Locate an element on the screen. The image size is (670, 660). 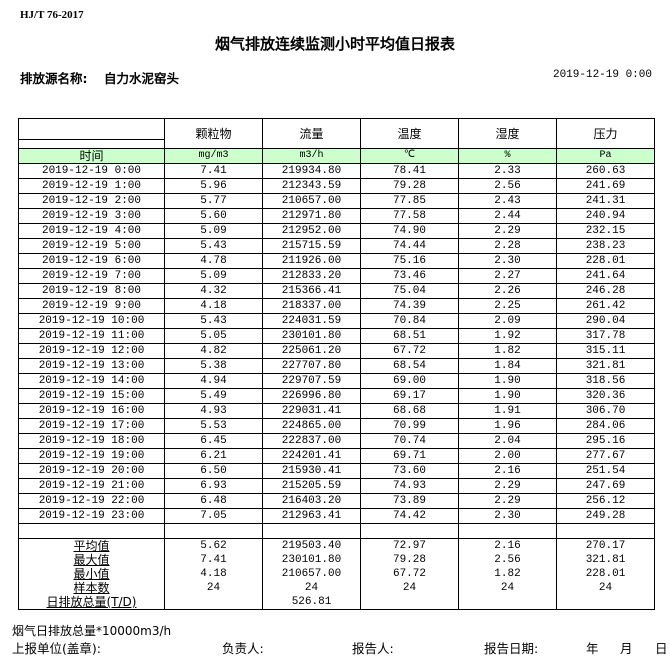
cell-humidity: 2.16 is located at coordinates (507, 471).